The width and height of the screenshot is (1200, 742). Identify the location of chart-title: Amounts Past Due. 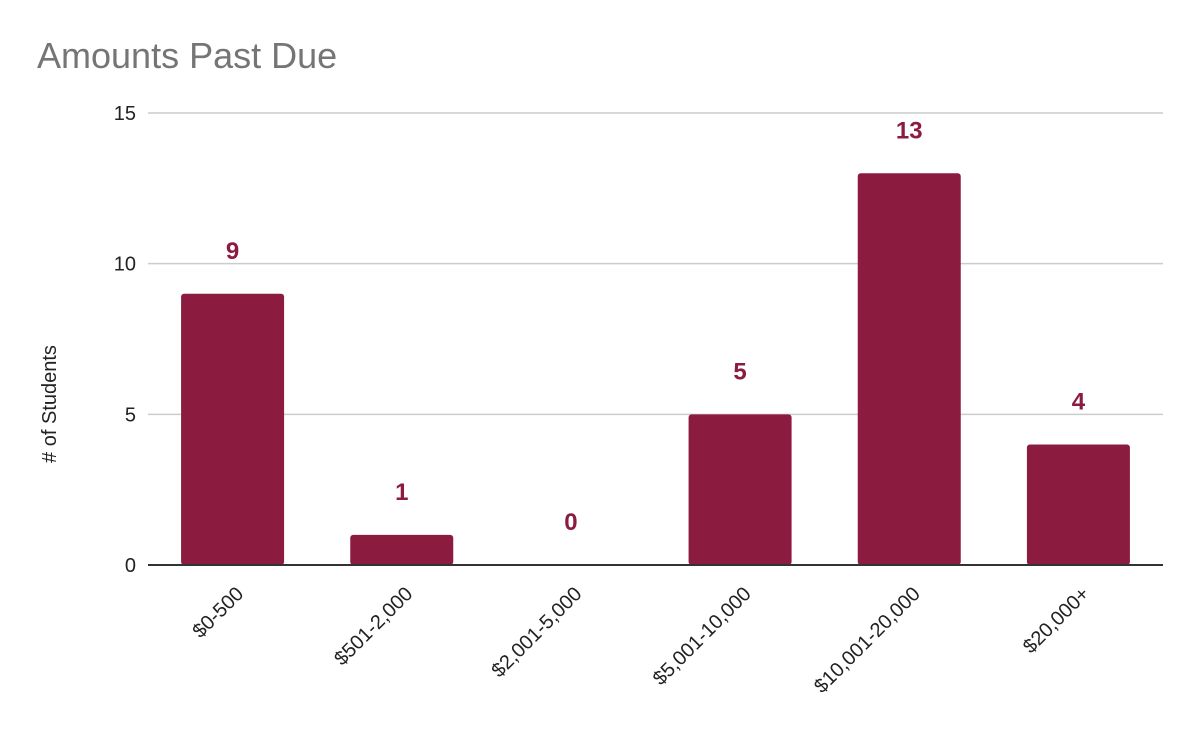
(187, 55).